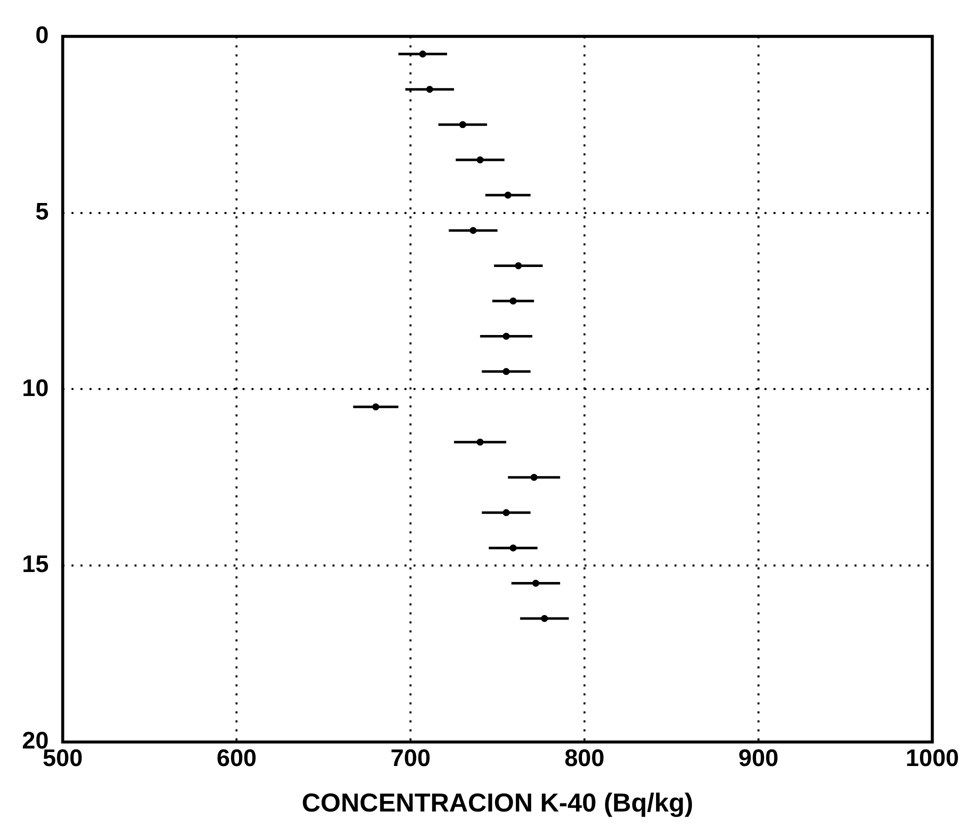  Describe the element at coordinates (42, 212) in the screenshot. I see `y-tick-label: 5` at that location.